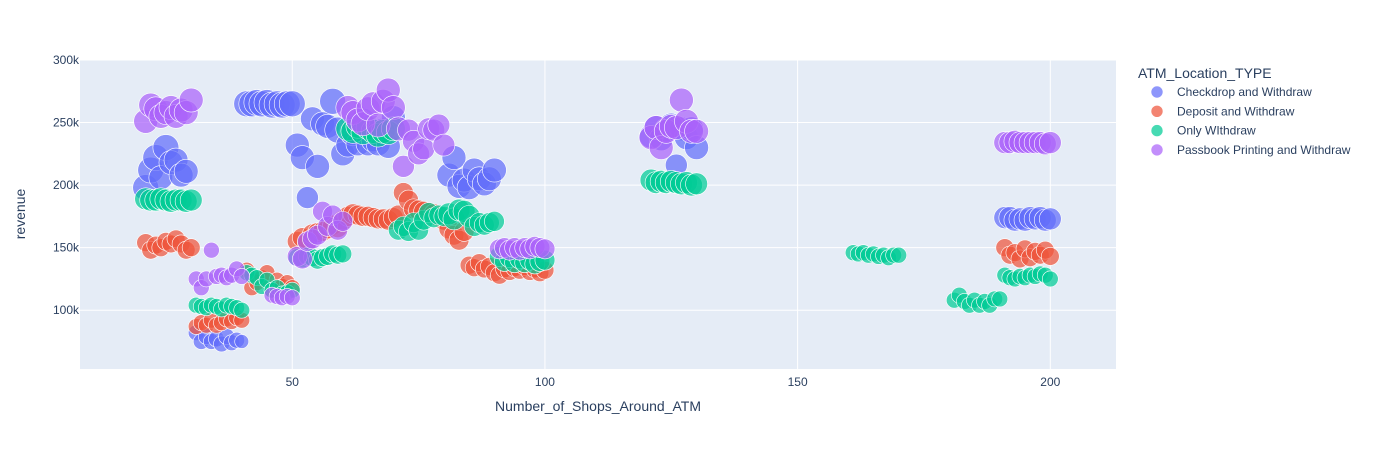 The image size is (1388, 450). I want to click on y-tick-label: 300k, so click(66, 60).